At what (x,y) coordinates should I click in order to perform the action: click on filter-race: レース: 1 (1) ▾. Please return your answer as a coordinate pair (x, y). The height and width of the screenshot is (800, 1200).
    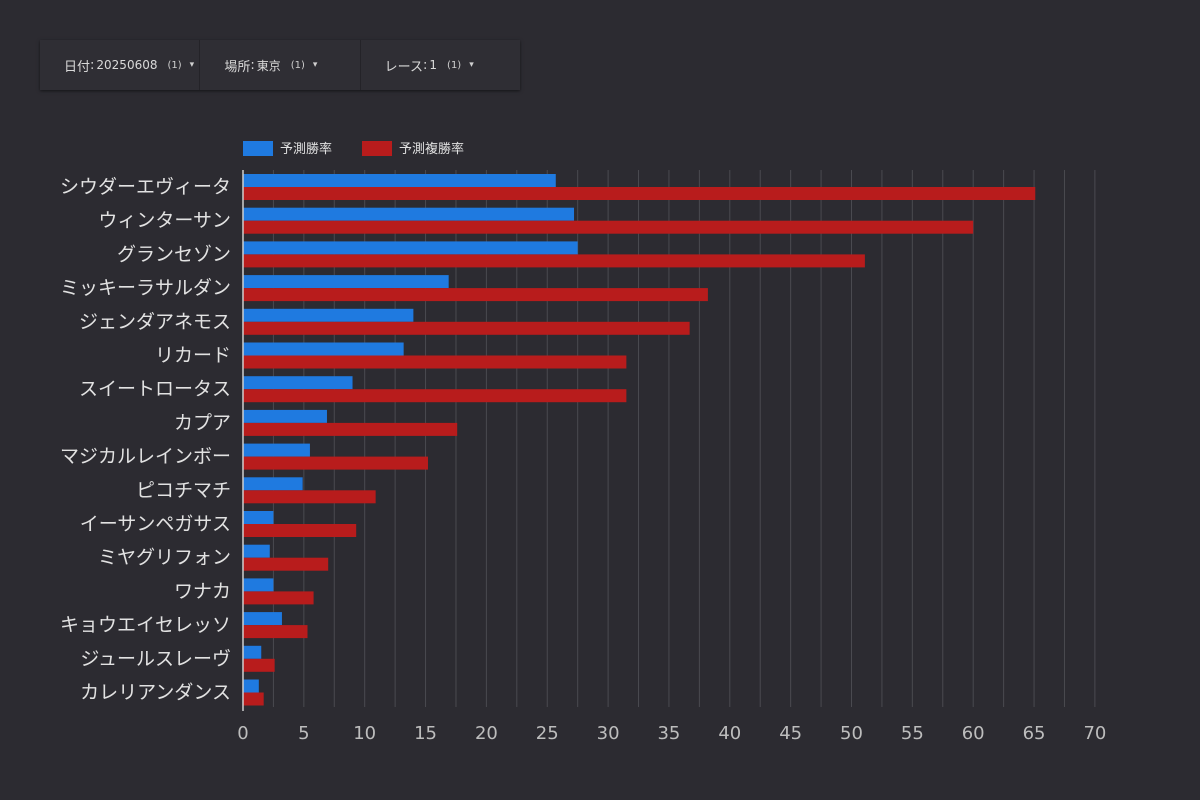
    Looking at the image, I should click on (440, 65).